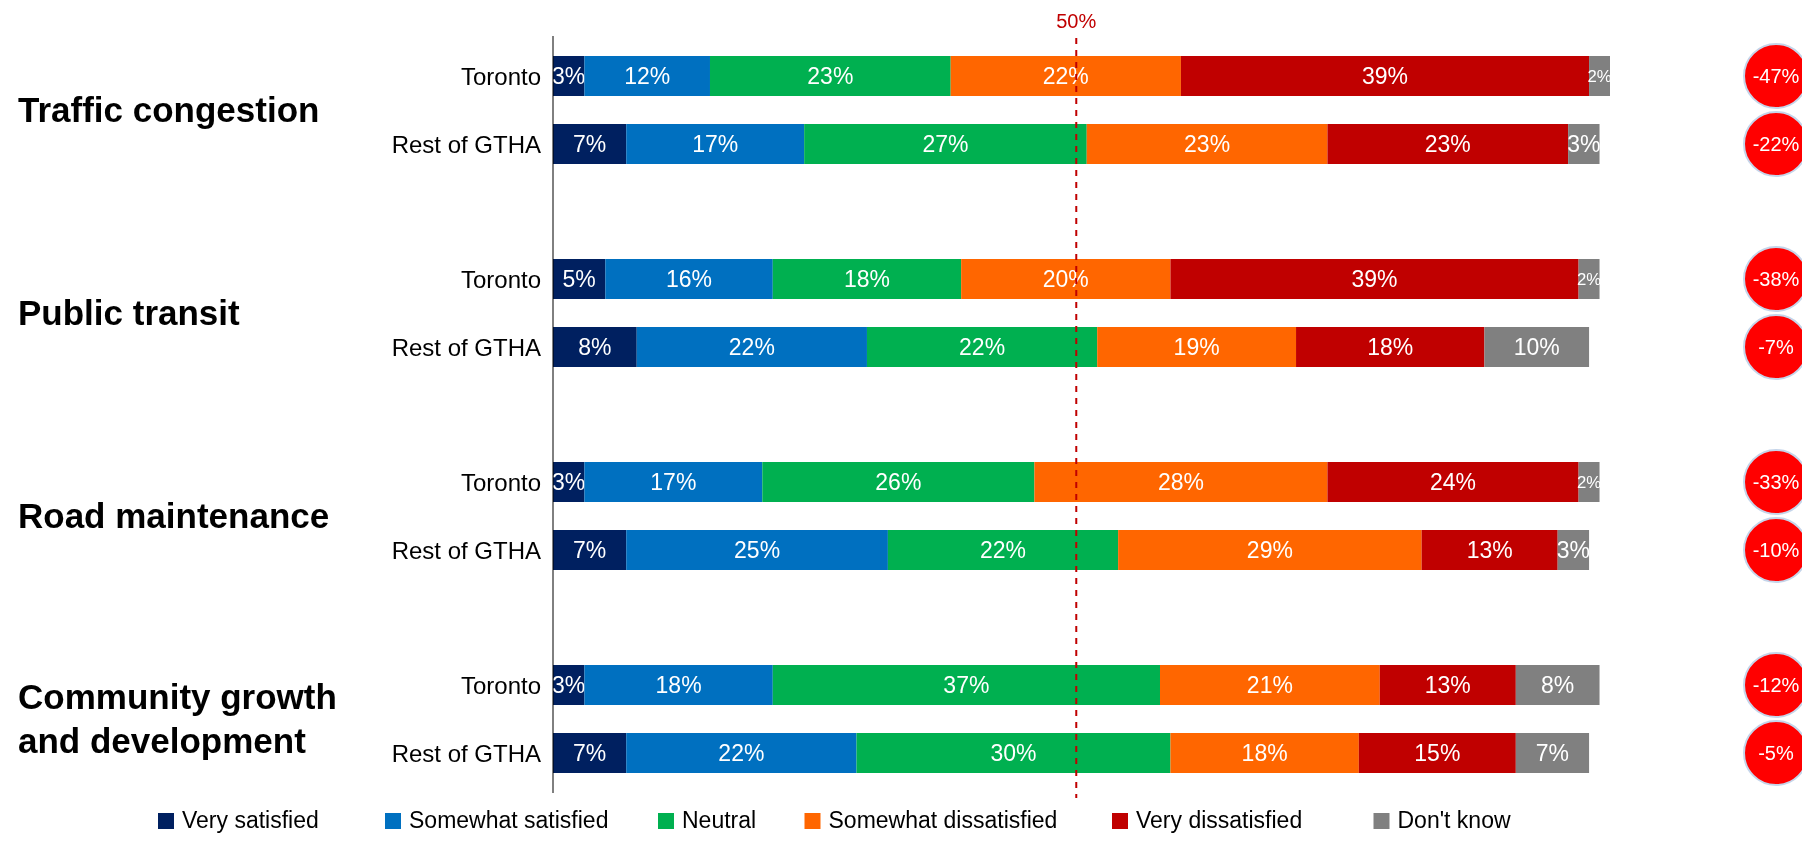 This screenshot has width=1802, height=860. I want to click on legend-label: Somewhat dissatisfied, so click(943, 820).